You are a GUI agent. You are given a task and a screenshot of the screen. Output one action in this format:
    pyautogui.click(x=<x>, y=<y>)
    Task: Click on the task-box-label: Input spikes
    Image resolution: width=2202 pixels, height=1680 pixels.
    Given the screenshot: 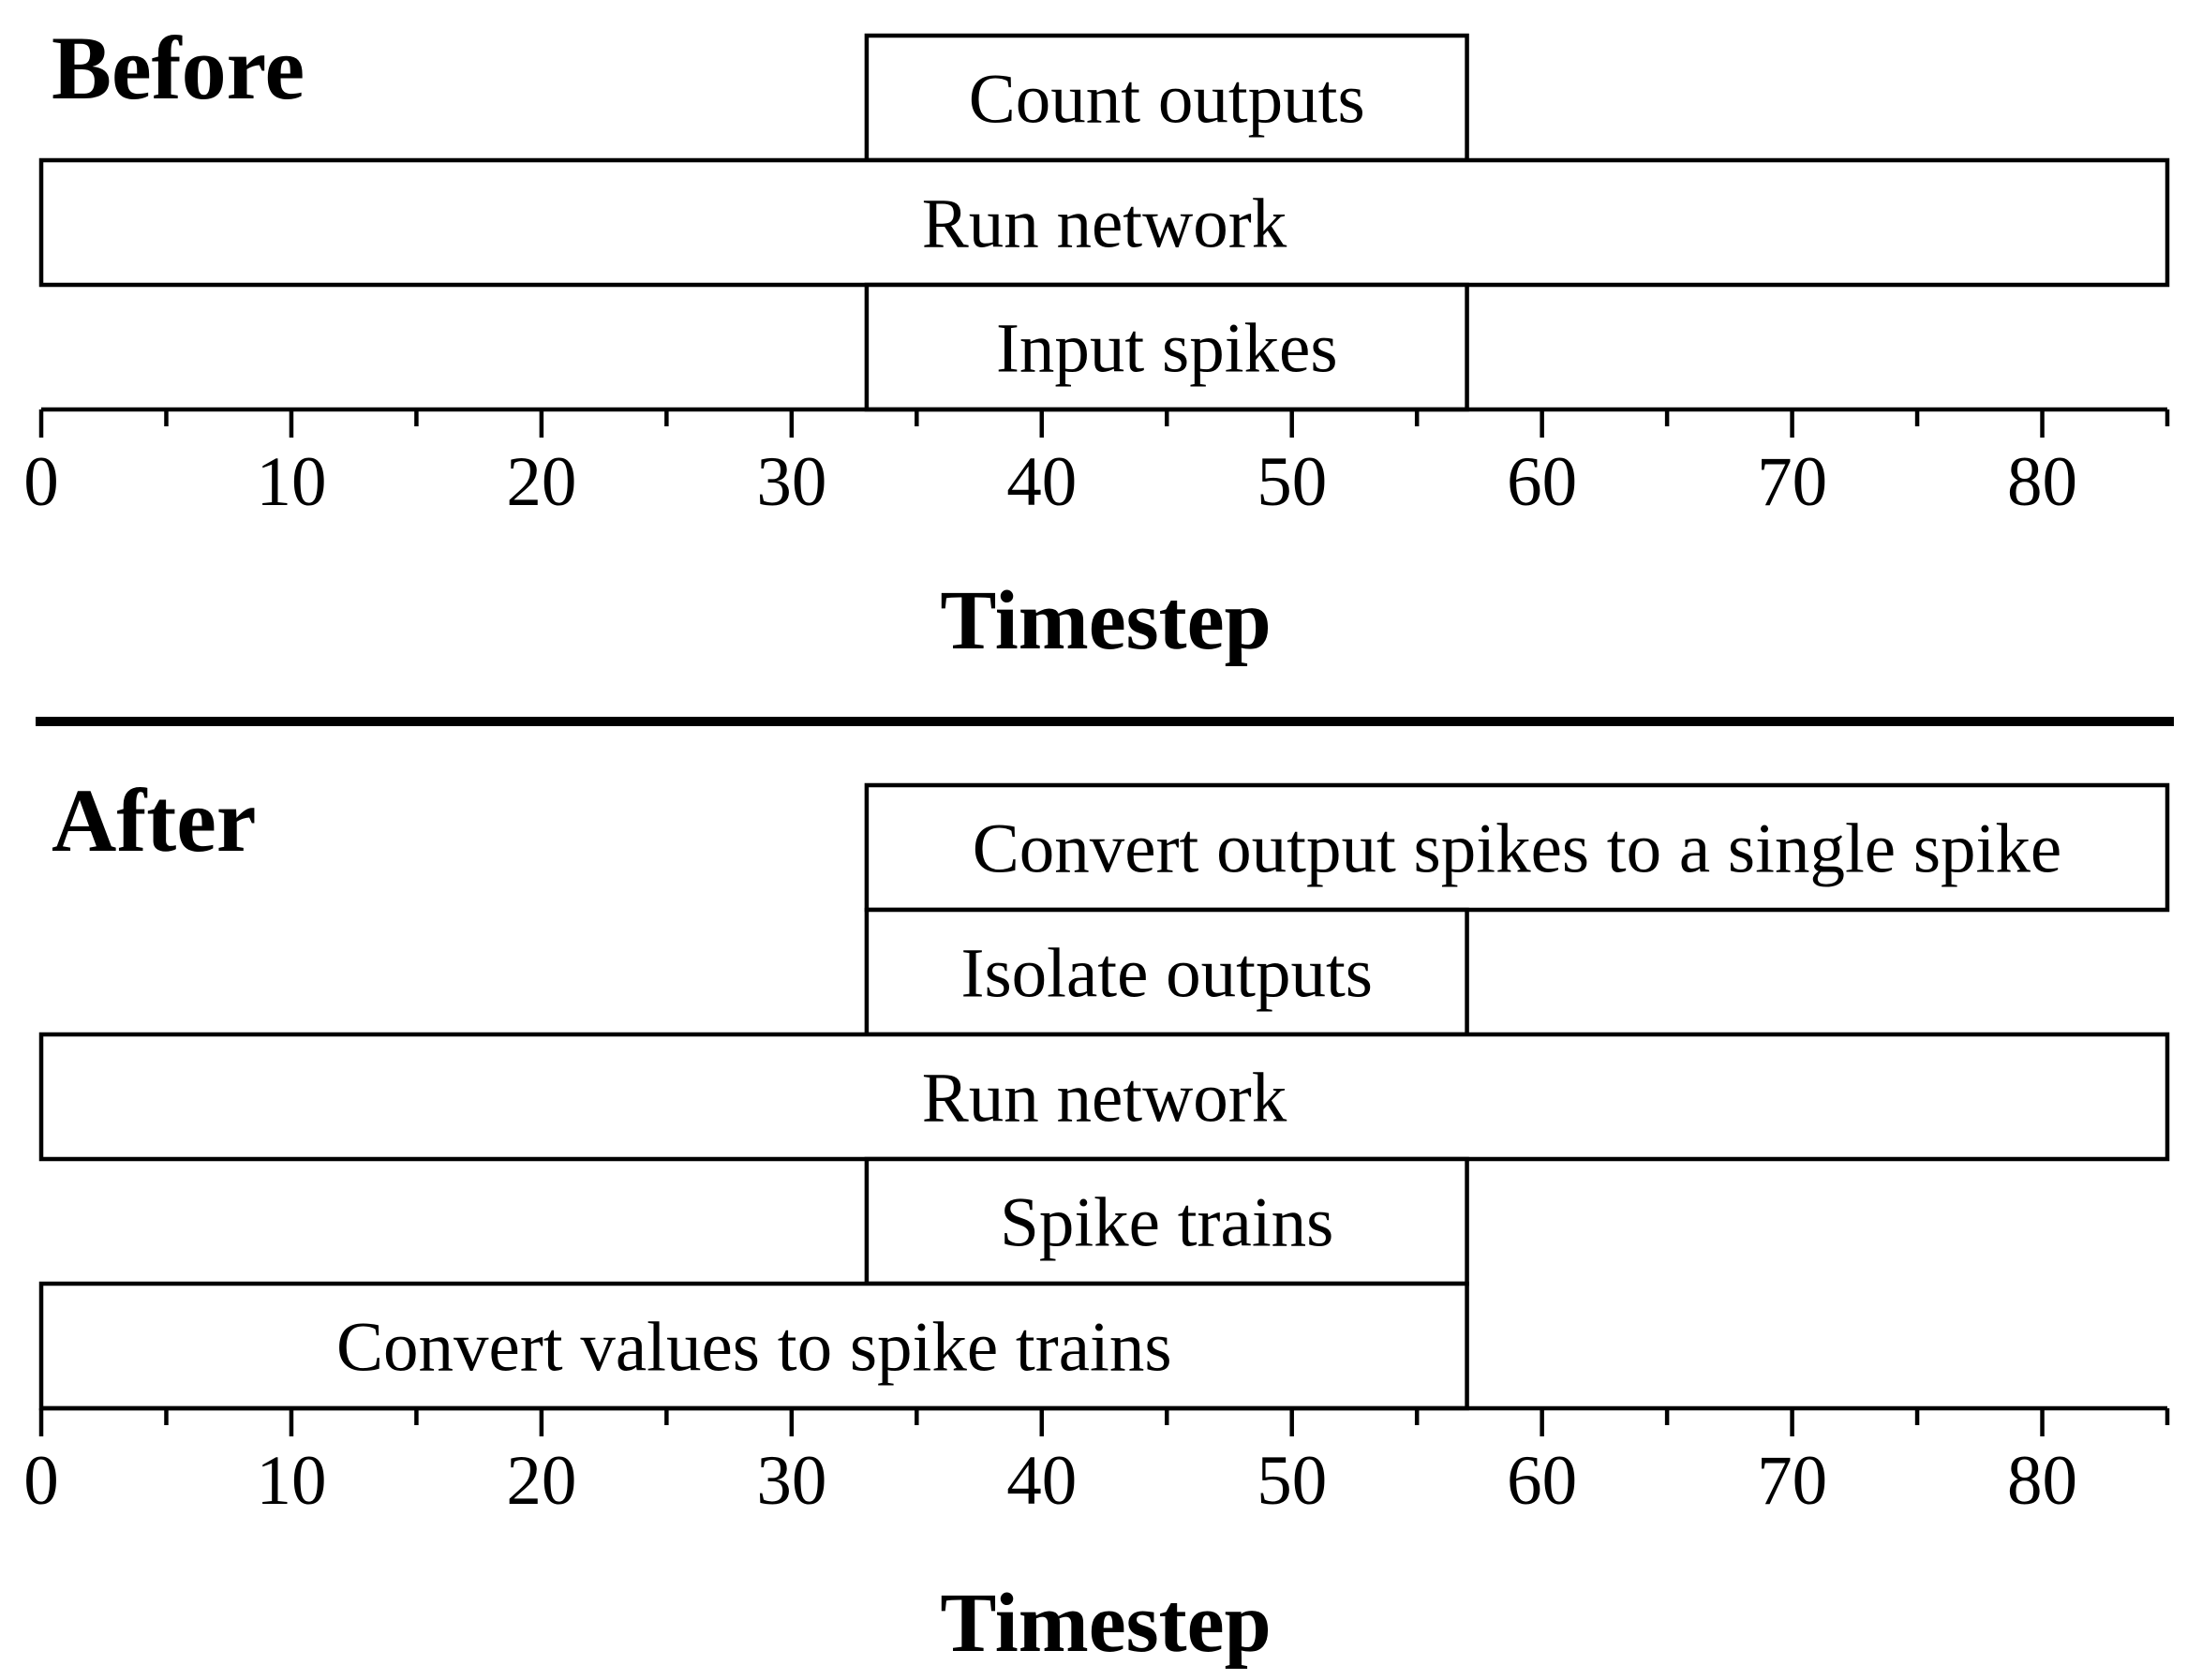 What is the action you would take?
    pyautogui.click(x=1167, y=349)
    